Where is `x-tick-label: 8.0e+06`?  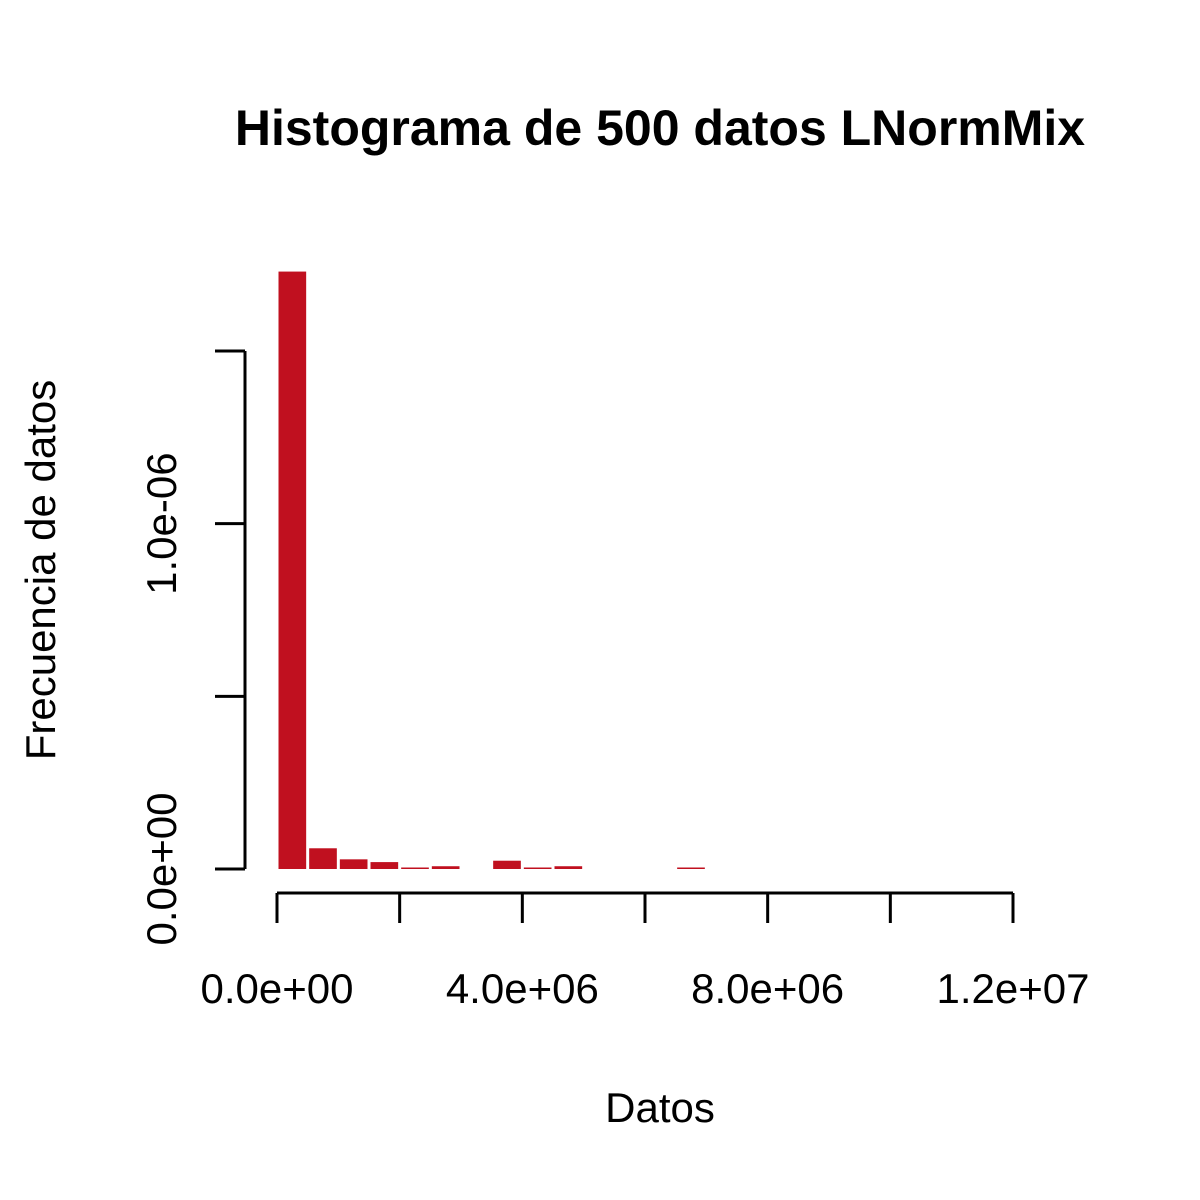 x-tick-label: 8.0e+06 is located at coordinates (767, 988).